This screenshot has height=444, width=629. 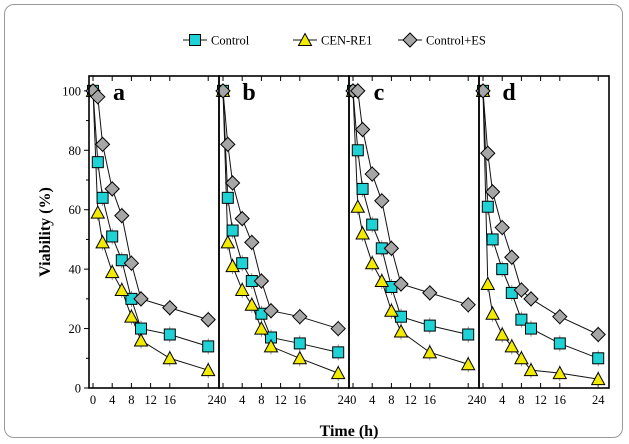 I want to click on panel-label: b, so click(x=248, y=93).